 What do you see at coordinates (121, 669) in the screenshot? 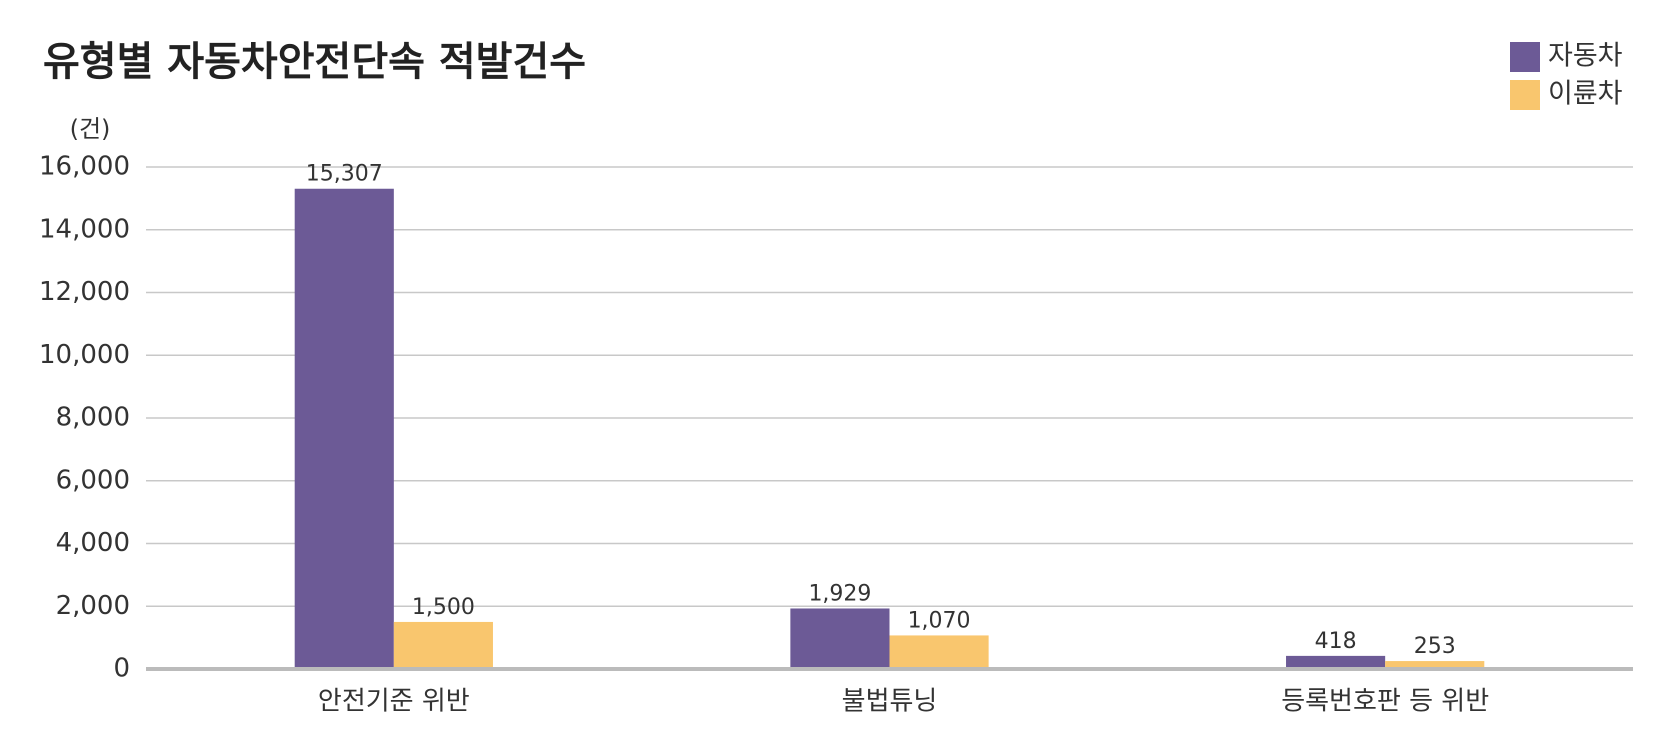
I see `y-tick-label: 0` at bounding box center [121, 669].